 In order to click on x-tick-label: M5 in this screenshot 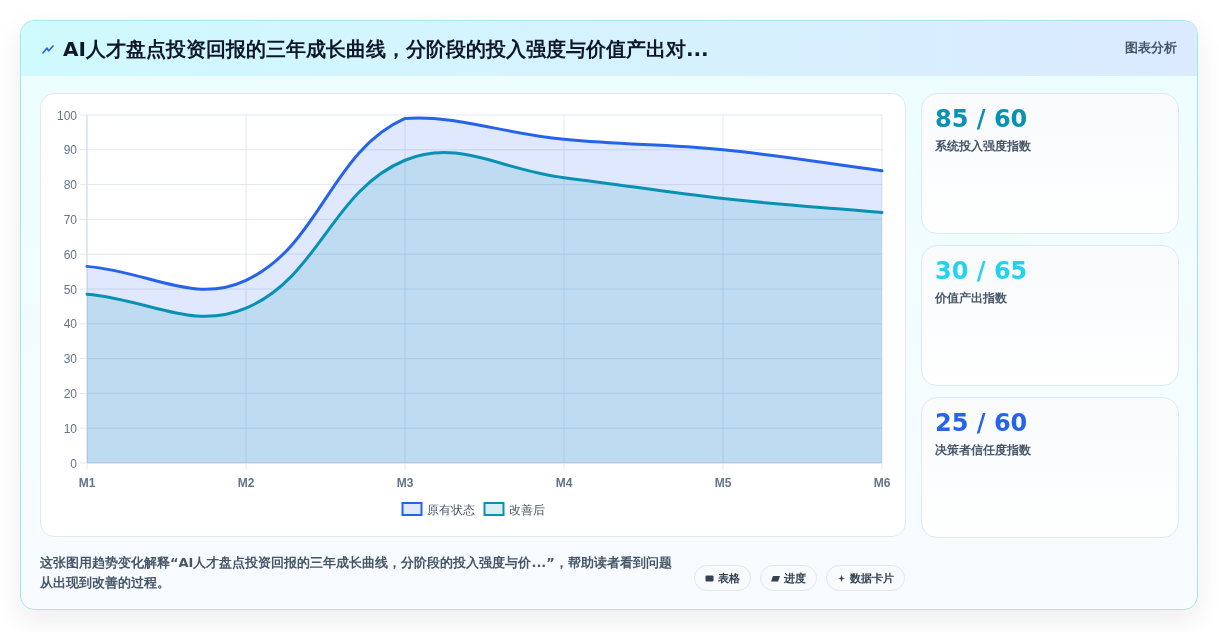, I will do `click(723, 483)`.